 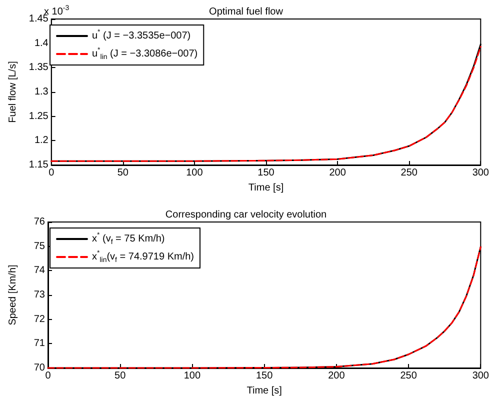 What do you see at coordinates (41, 140) in the screenshot?
I see `y-tick-label: 1.2` at bounding box center [41, 140].